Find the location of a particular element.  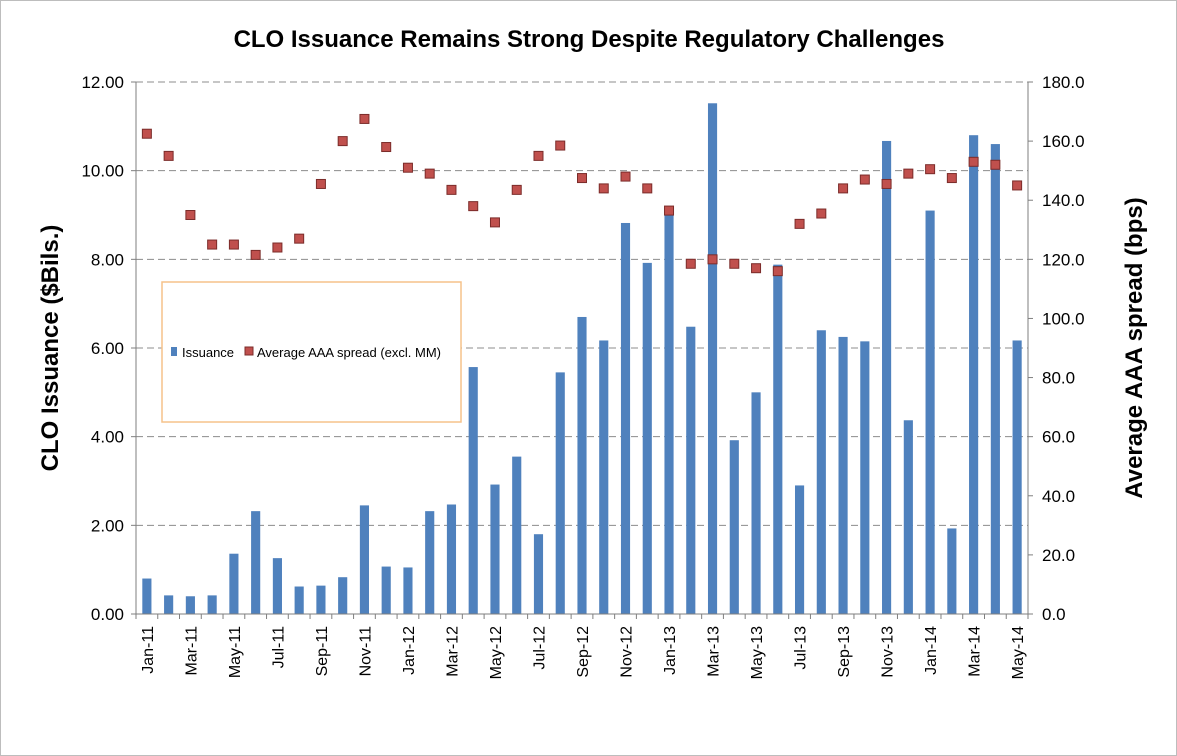

right-tick-label: 100.0 is located at coordinates (1063, 318).